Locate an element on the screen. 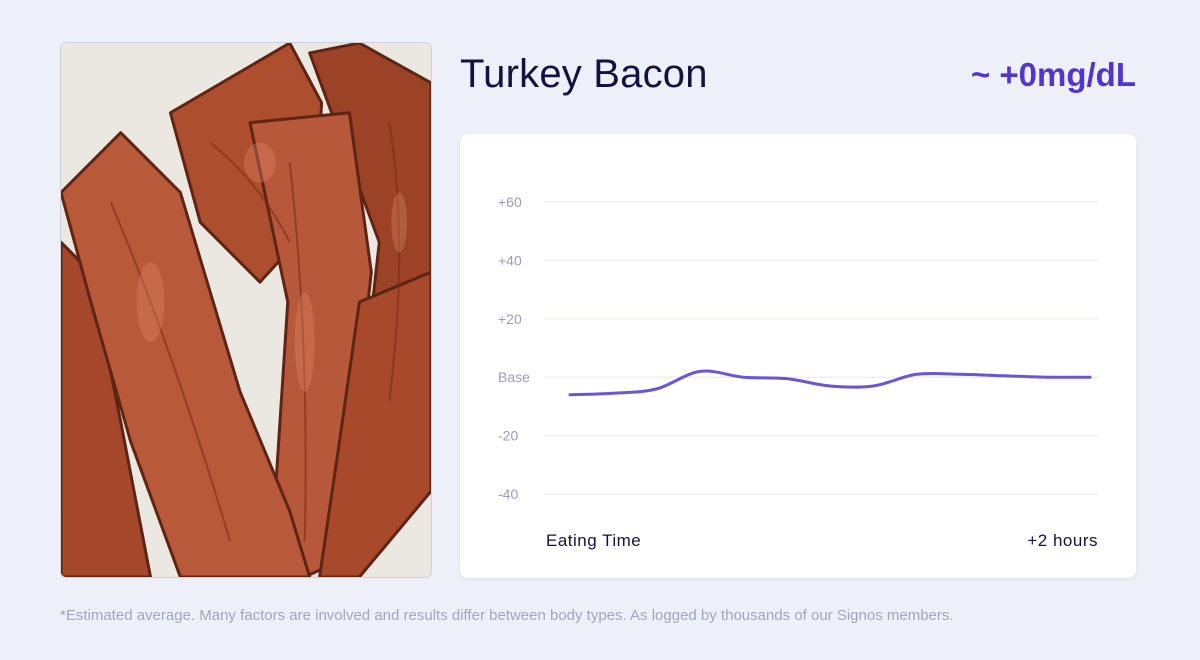 This screenshot has width=1200, height=660. y-tick-label: +20 is located at coordinates (510, 319).